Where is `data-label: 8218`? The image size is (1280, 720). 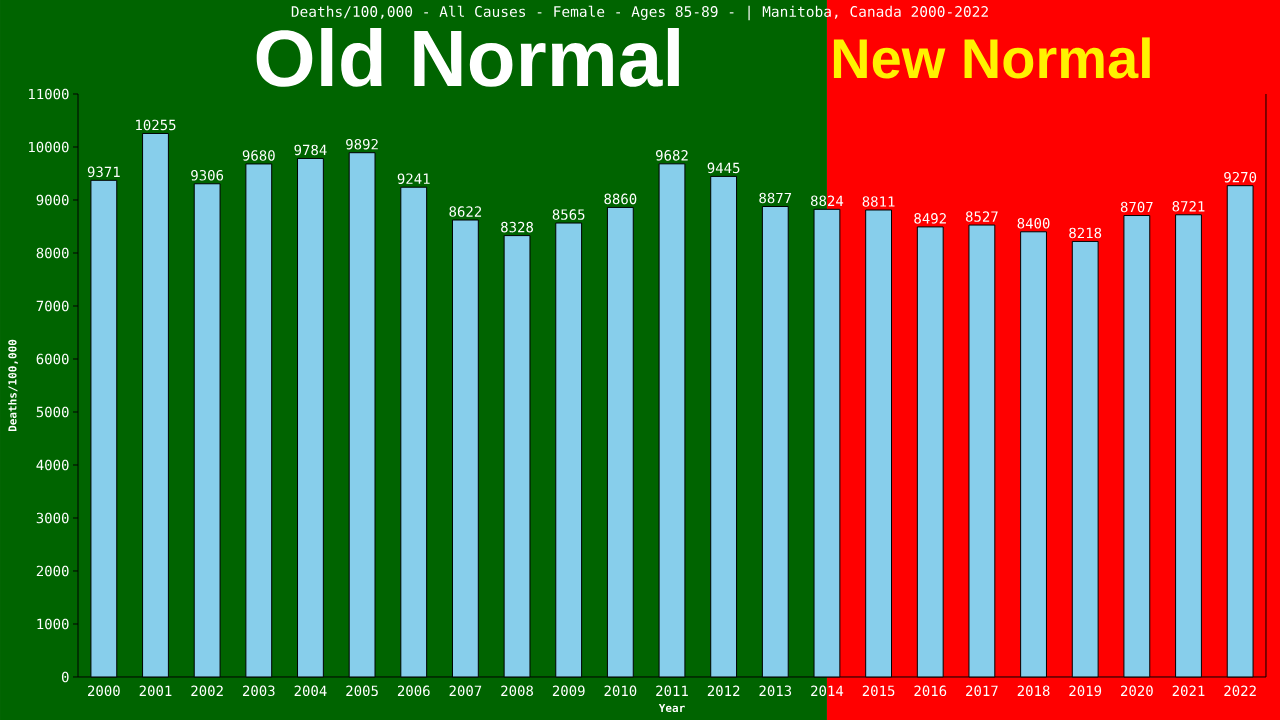
data-label: 8218 is located at coordinates (1085, 233).